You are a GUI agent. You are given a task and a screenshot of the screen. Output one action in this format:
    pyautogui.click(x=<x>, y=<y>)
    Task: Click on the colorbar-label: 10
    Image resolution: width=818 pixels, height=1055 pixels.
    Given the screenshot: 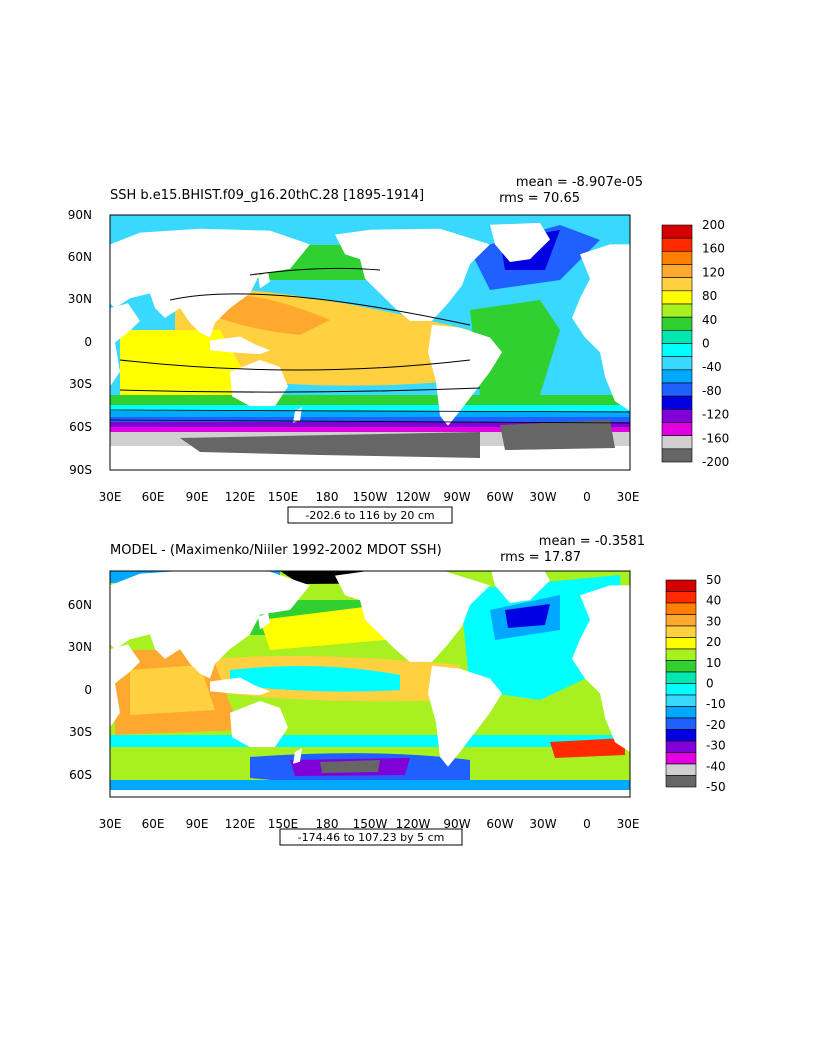 What is the action you would take?
    pyautogui.click(x=713, y=663)
    